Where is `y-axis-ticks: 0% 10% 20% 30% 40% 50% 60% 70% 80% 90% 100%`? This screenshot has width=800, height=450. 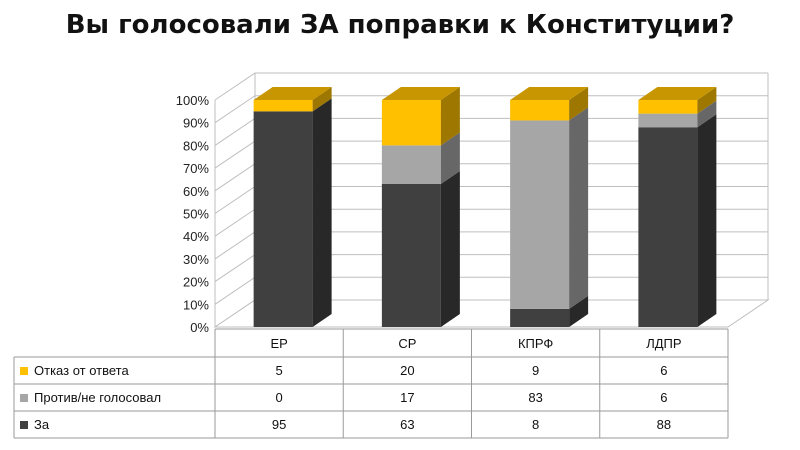 y-axis-ticks: 0% 10% 20% 30% 40% 50% 60% 70% 80% 90% 100% is located at coordinates (193, 214).